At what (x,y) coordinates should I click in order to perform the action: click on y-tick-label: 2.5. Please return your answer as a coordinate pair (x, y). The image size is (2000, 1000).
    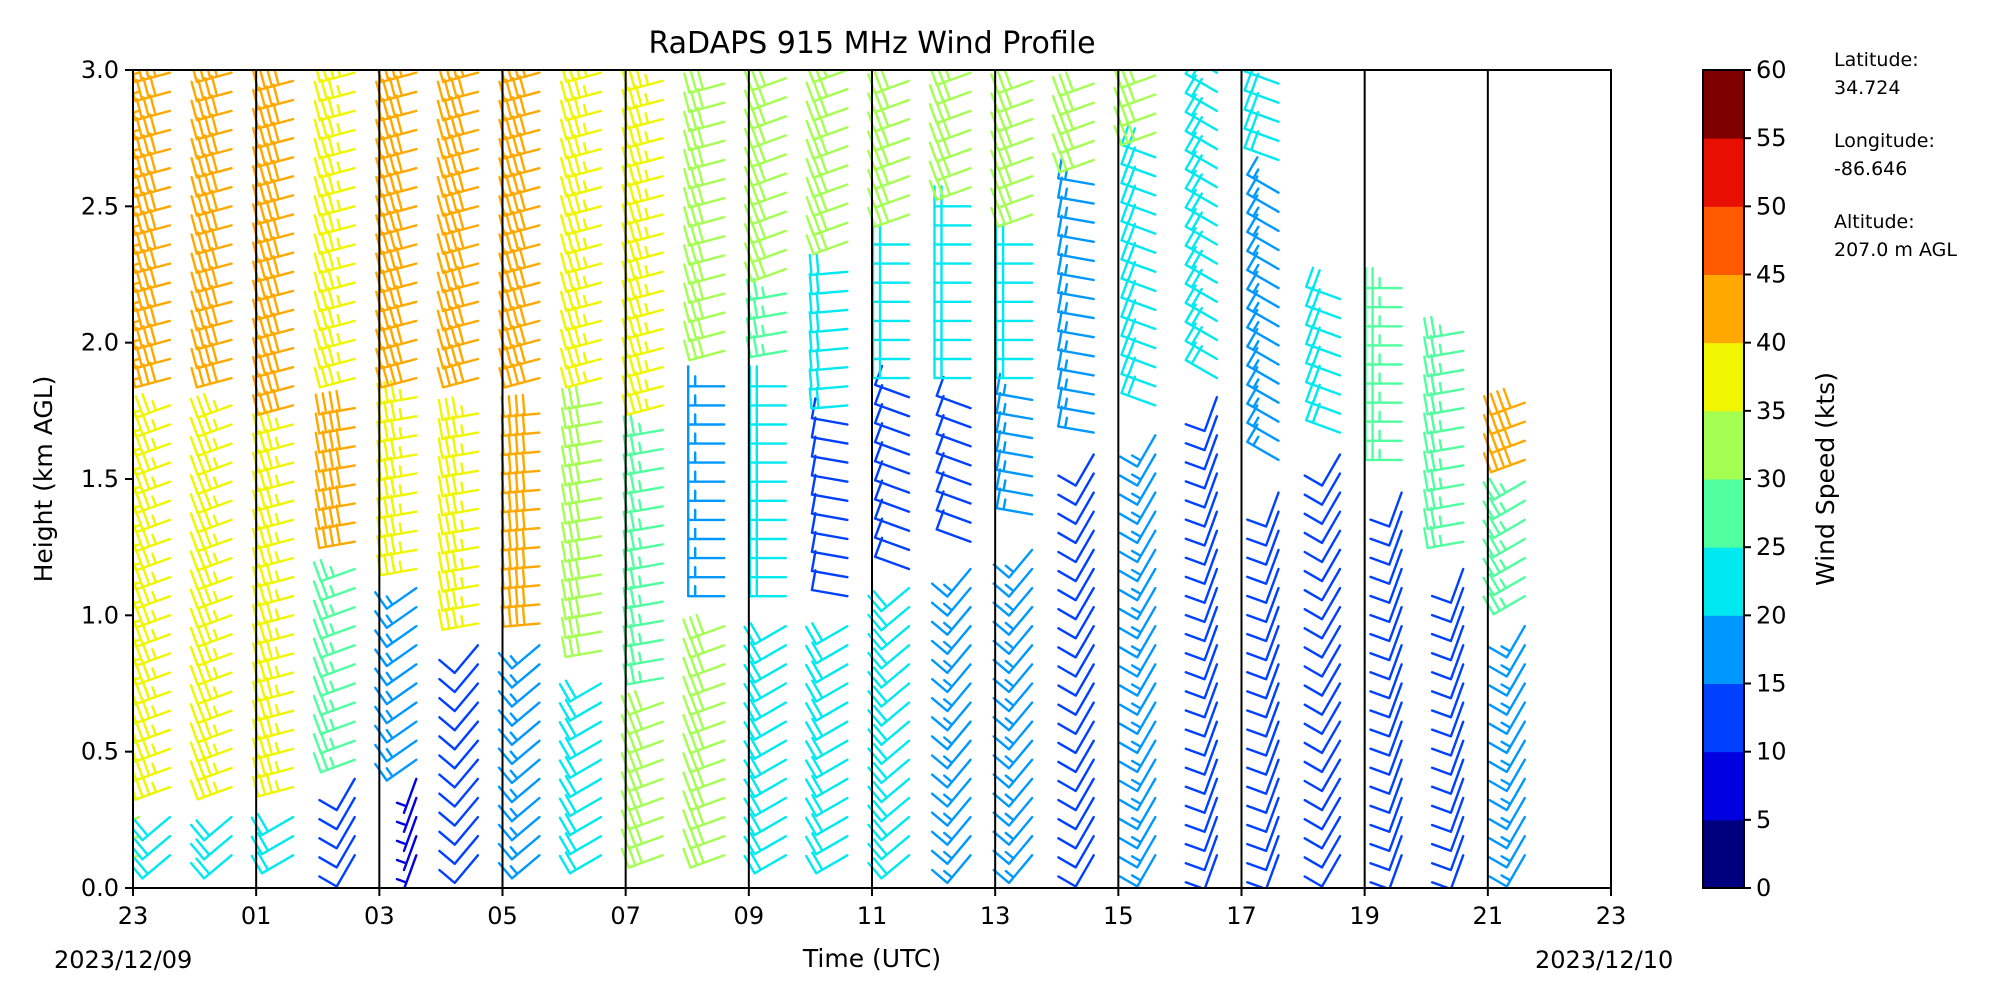
    Looking at the image, I should click on (100, 206).